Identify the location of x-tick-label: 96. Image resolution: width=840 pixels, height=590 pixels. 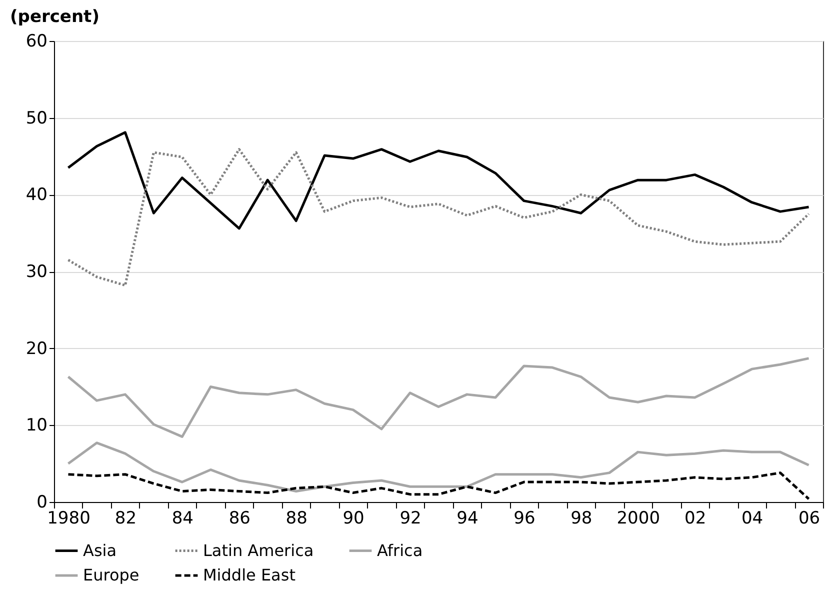
(525, 518).